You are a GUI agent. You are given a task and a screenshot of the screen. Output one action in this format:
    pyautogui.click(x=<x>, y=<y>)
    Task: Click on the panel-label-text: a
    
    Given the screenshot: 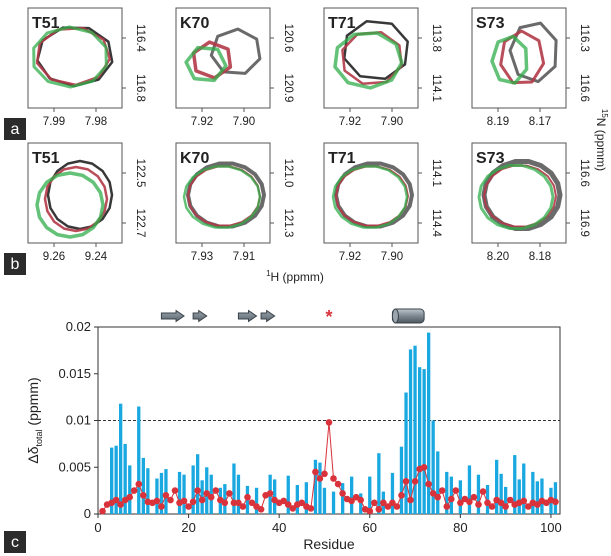 What is the action you would take?
    pyautogui.click(x=15, y=129)
    